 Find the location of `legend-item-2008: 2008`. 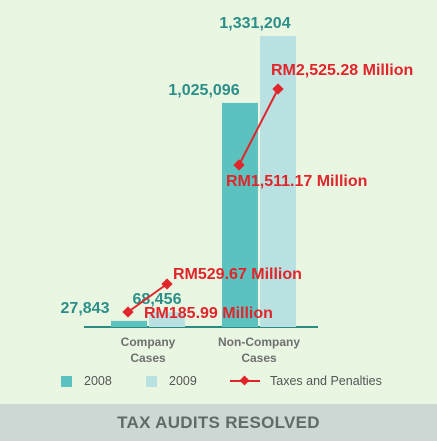

legend-item-2008: 2008 is located at coordinates (86, 381).